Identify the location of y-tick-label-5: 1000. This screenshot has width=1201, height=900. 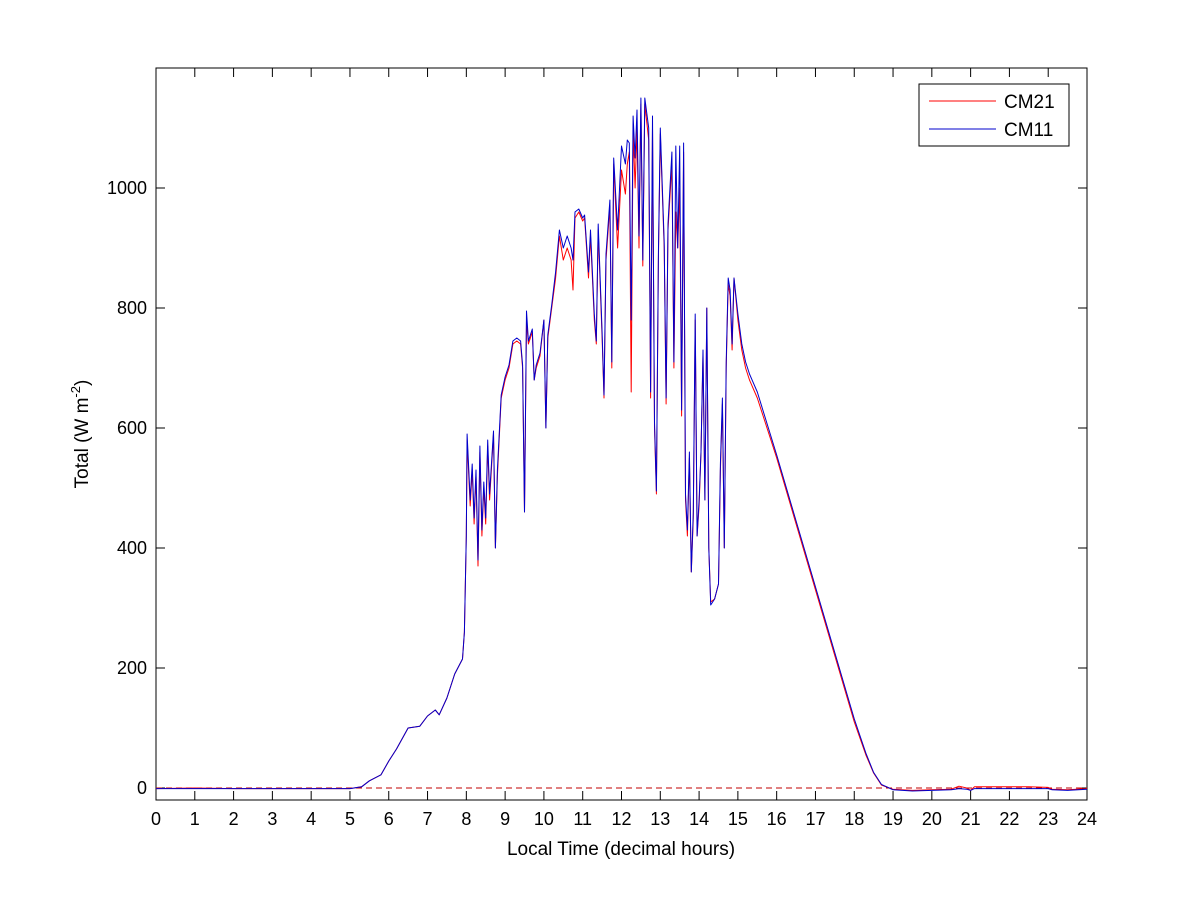
(127, 188).